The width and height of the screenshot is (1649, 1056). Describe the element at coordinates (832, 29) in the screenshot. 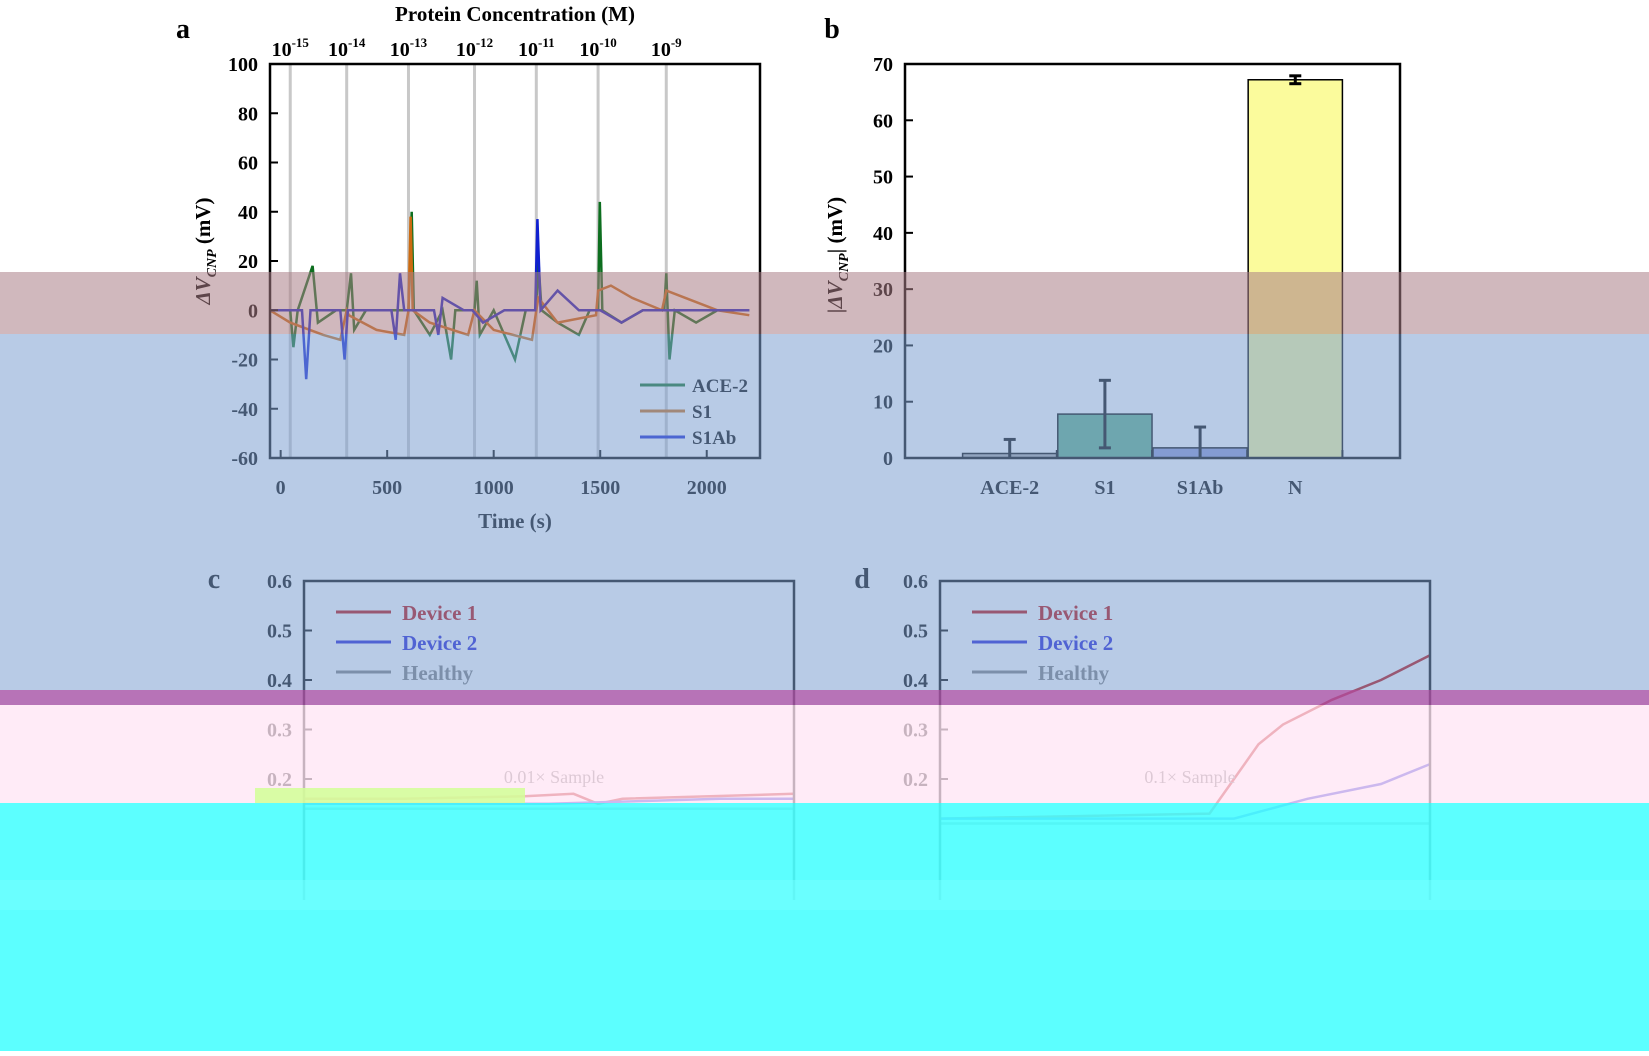

I see `panel-label-b: b` at that location.